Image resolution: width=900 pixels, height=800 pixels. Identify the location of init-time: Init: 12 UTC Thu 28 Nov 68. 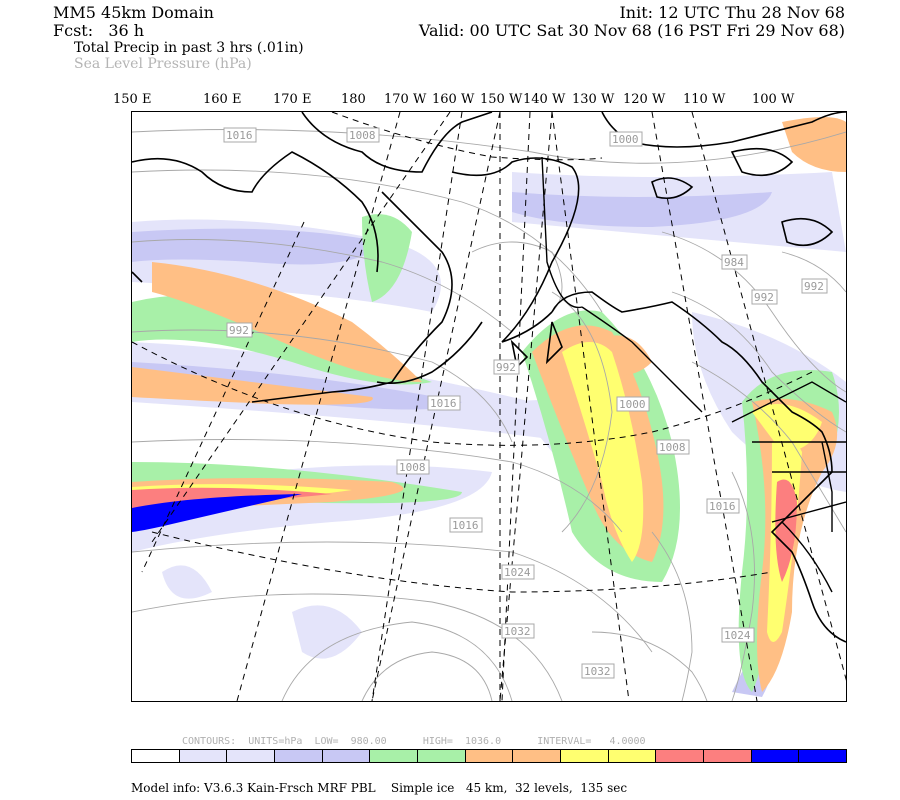
(732, 12).